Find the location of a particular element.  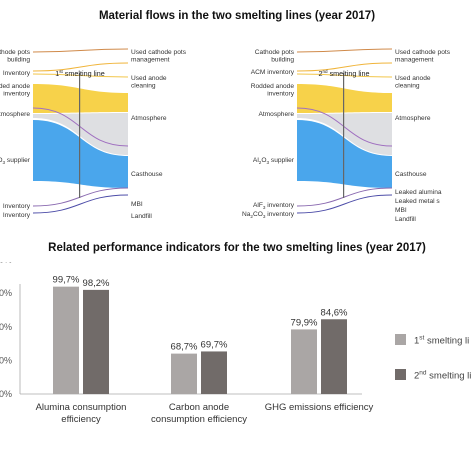

left-flow-label: Na2CO3 inventory is located at coordinates (268, 215).